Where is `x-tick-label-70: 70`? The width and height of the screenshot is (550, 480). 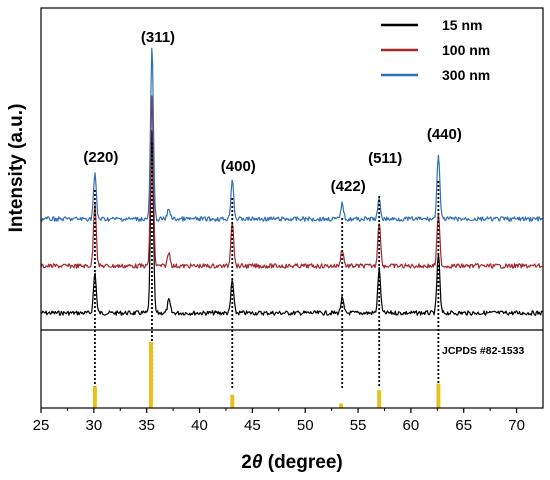
x-tick-label-70: 70 is located at coordinates (516, 425).